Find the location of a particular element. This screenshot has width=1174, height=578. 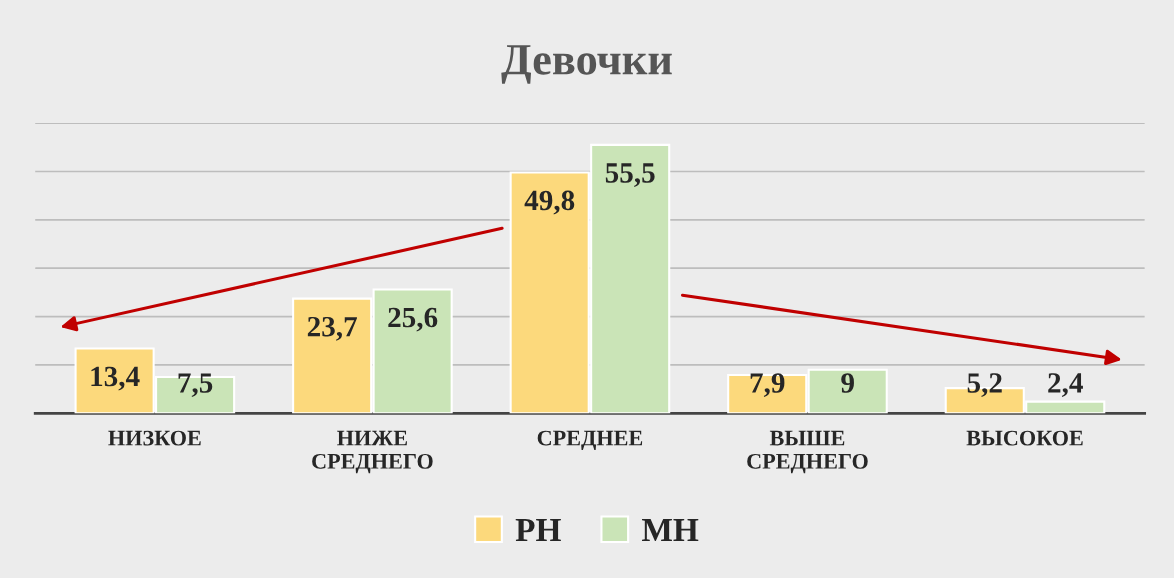

x-tick-label: ВЫСОКОЕ is located at coordinates (1024, 438).